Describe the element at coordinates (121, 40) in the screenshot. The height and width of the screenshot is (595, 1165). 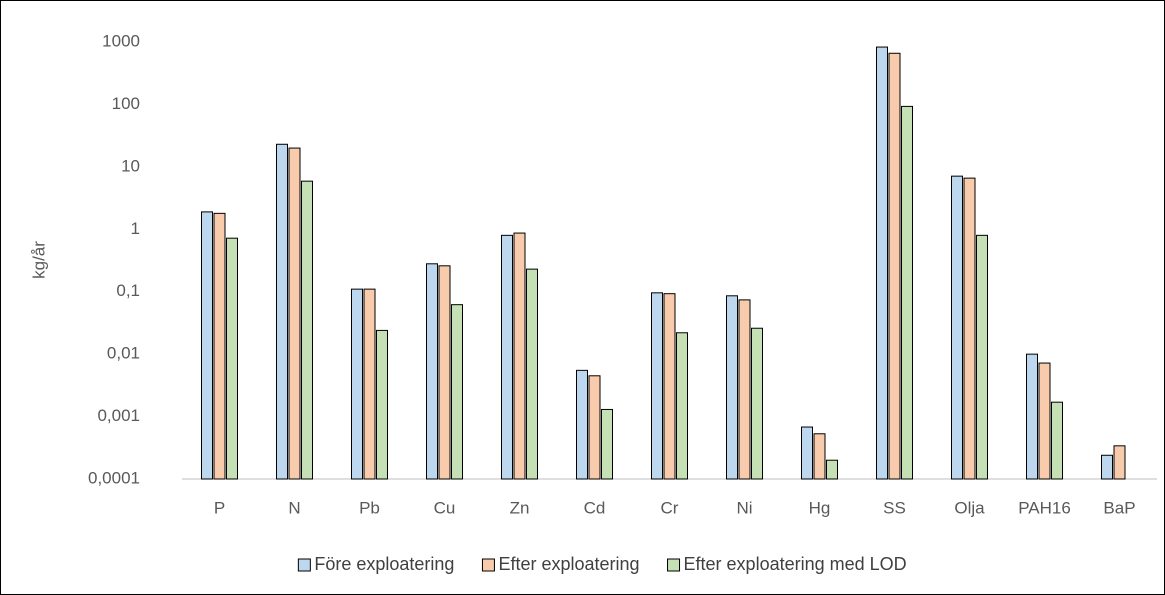
I see `y-tick-label: 1000` at that location.